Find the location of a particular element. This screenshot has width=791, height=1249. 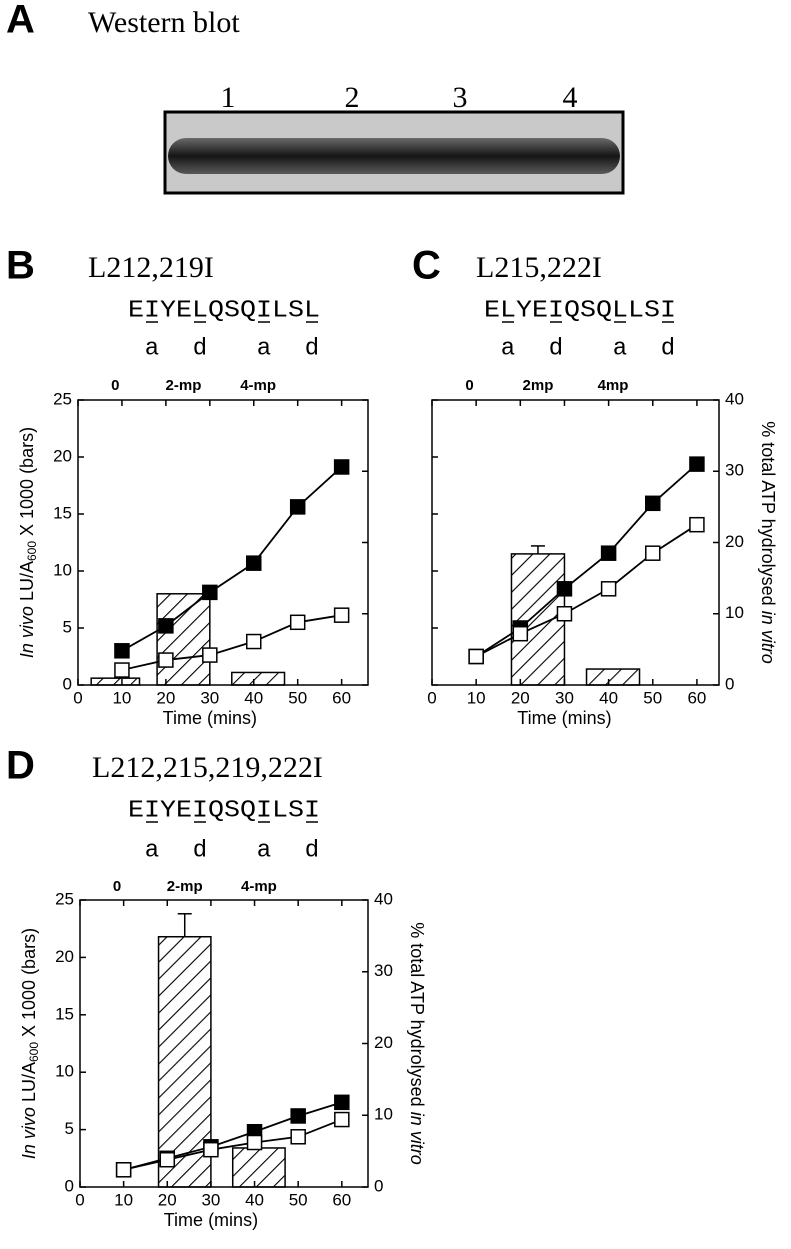

sequence-part: QSQ is located at coordinates (232, 310).